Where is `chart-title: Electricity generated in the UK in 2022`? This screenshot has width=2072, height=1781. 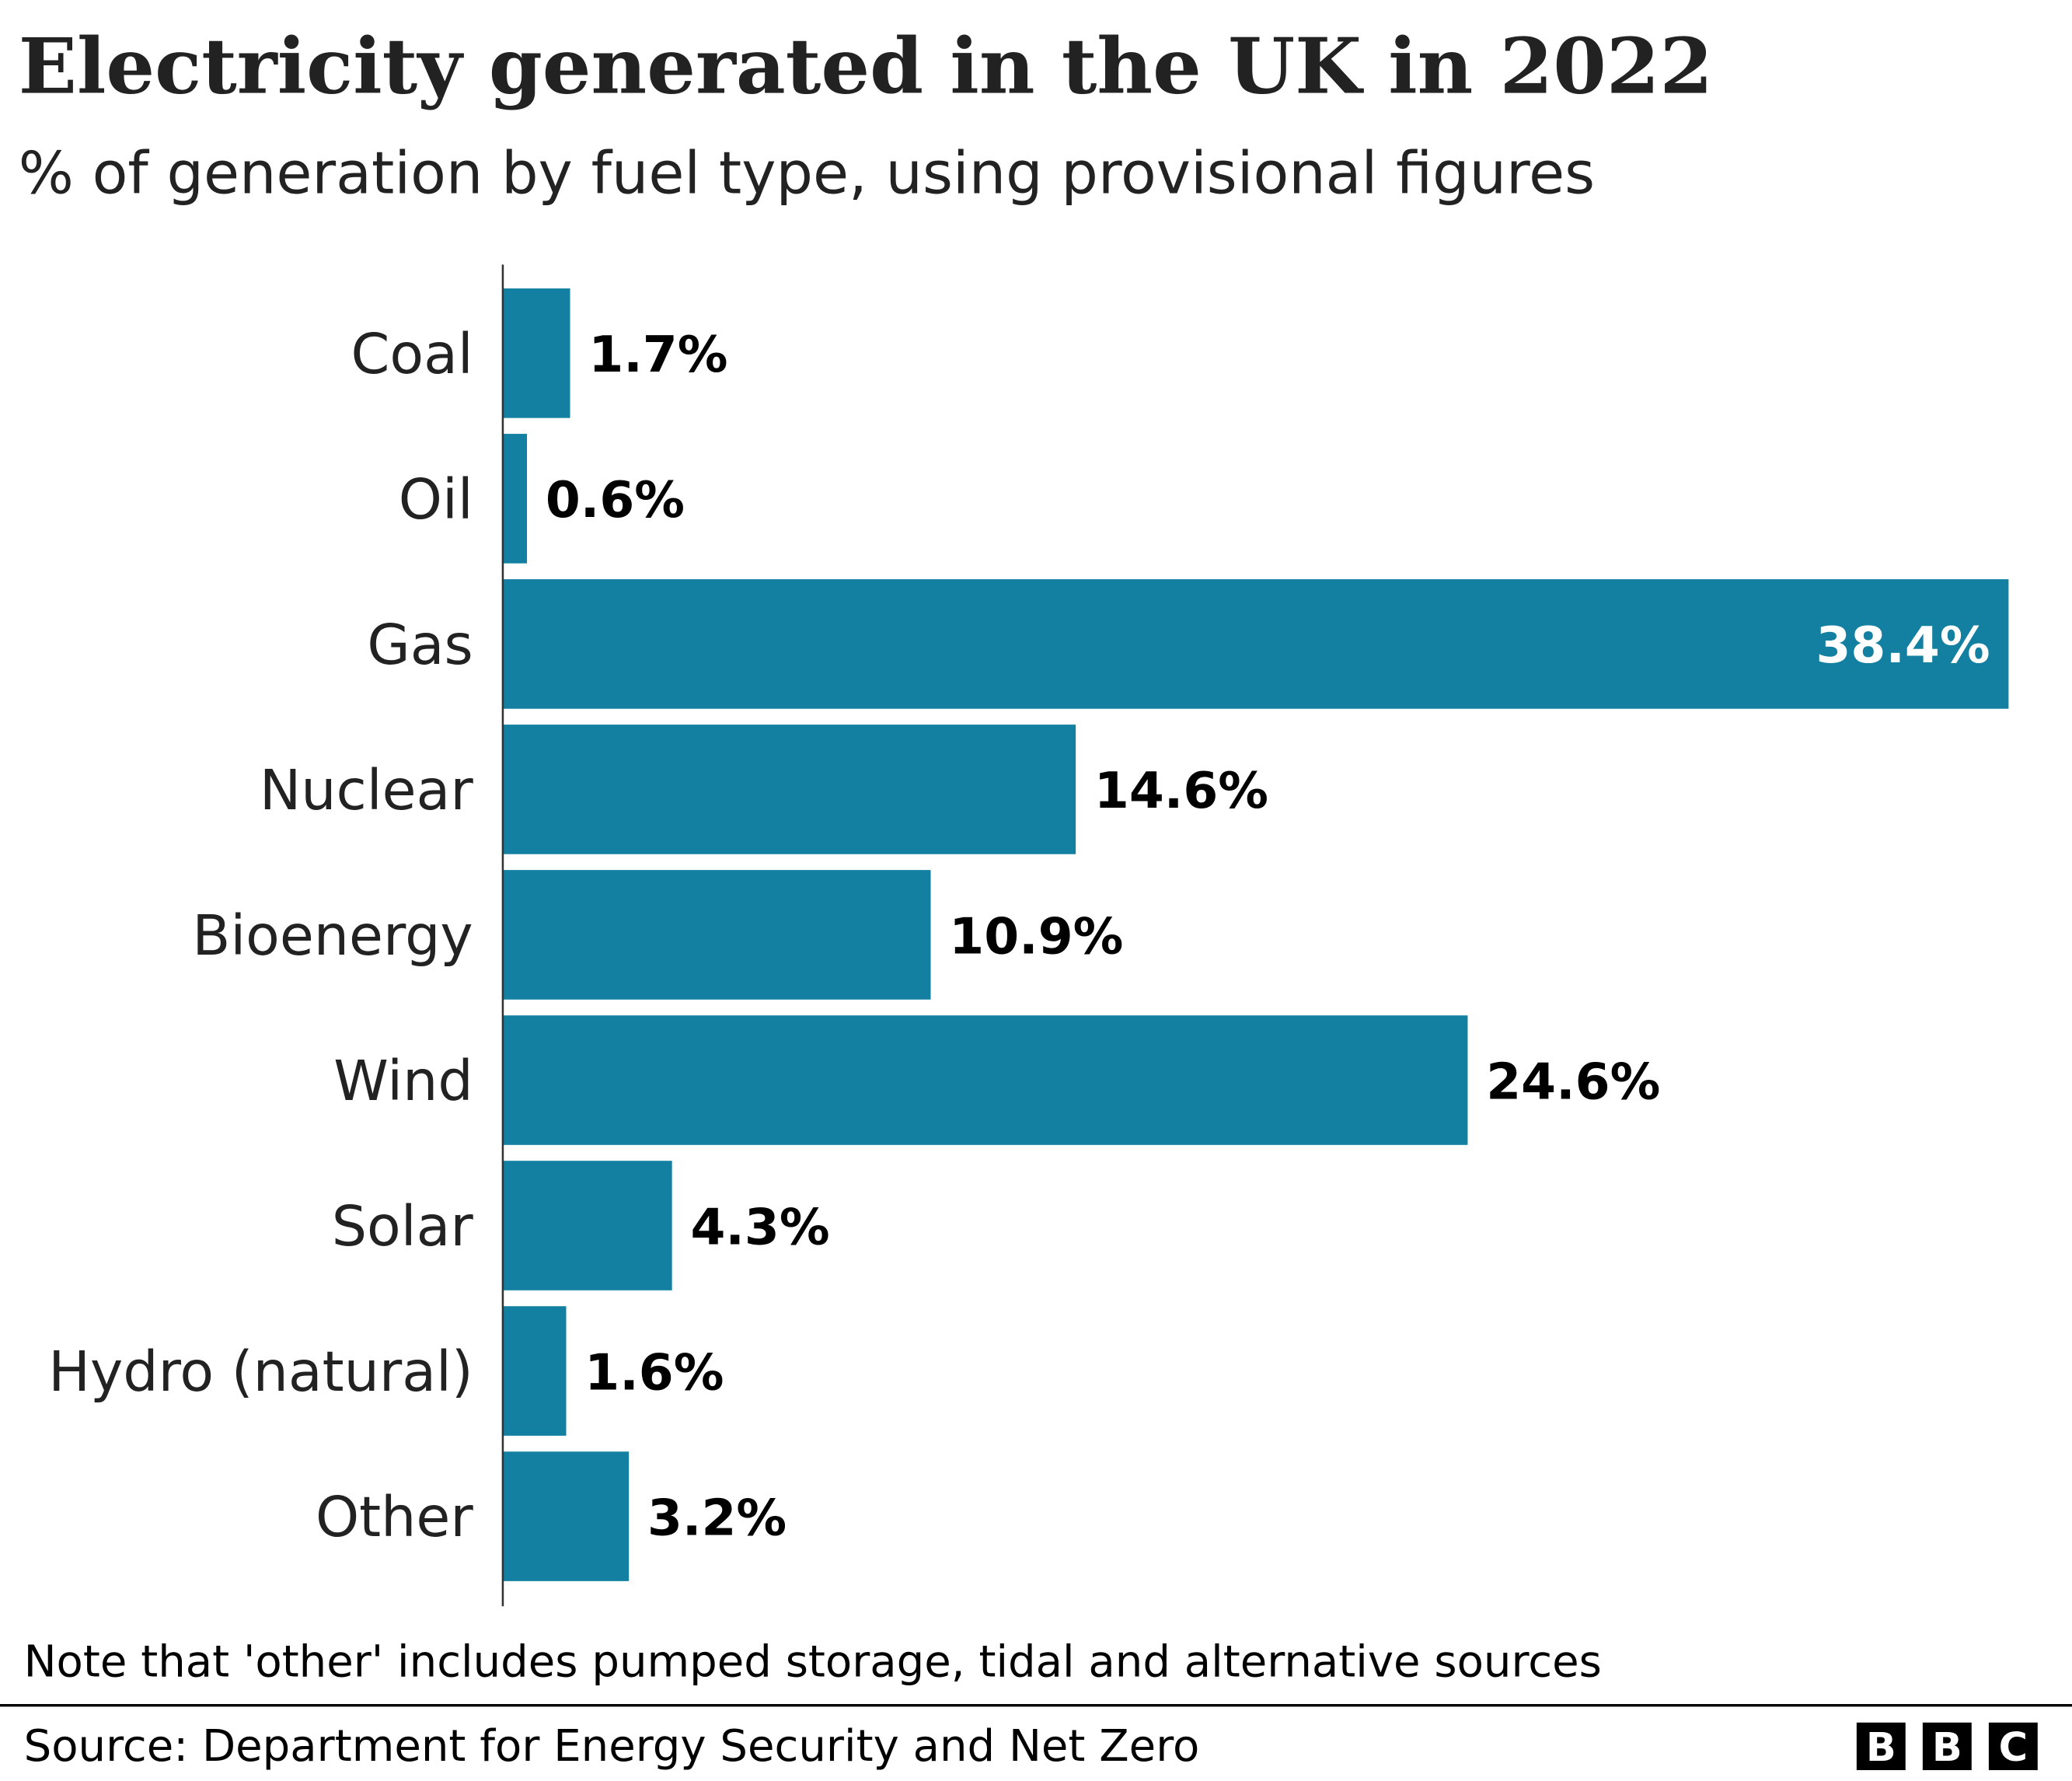 chart-title: Electricity generated in the UK in 2022 is located at coordinates (866, 66).